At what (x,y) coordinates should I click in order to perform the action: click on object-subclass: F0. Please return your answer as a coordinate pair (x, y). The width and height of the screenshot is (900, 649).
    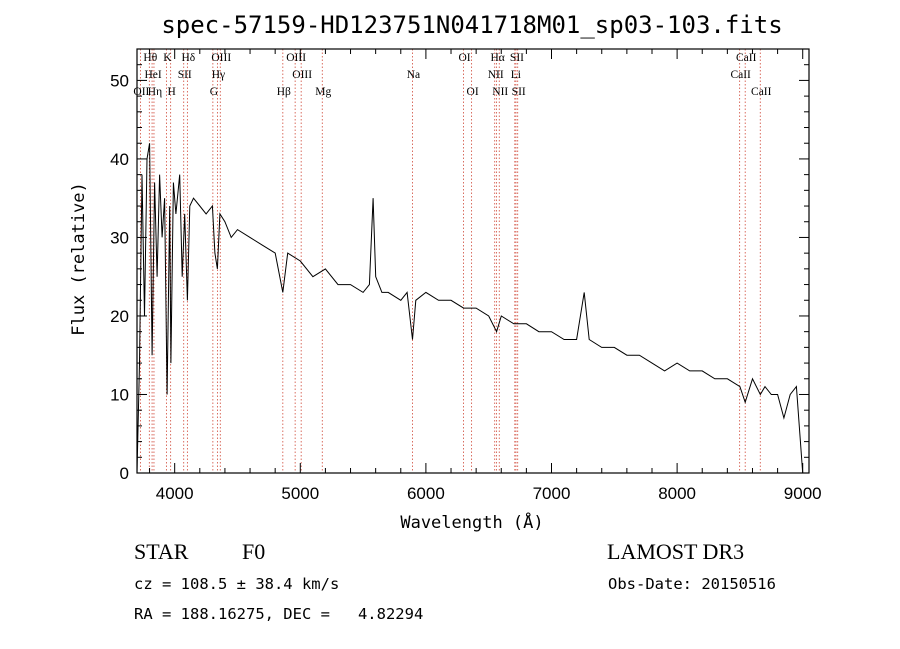
    Looking at the image, I should click on (253, 551).